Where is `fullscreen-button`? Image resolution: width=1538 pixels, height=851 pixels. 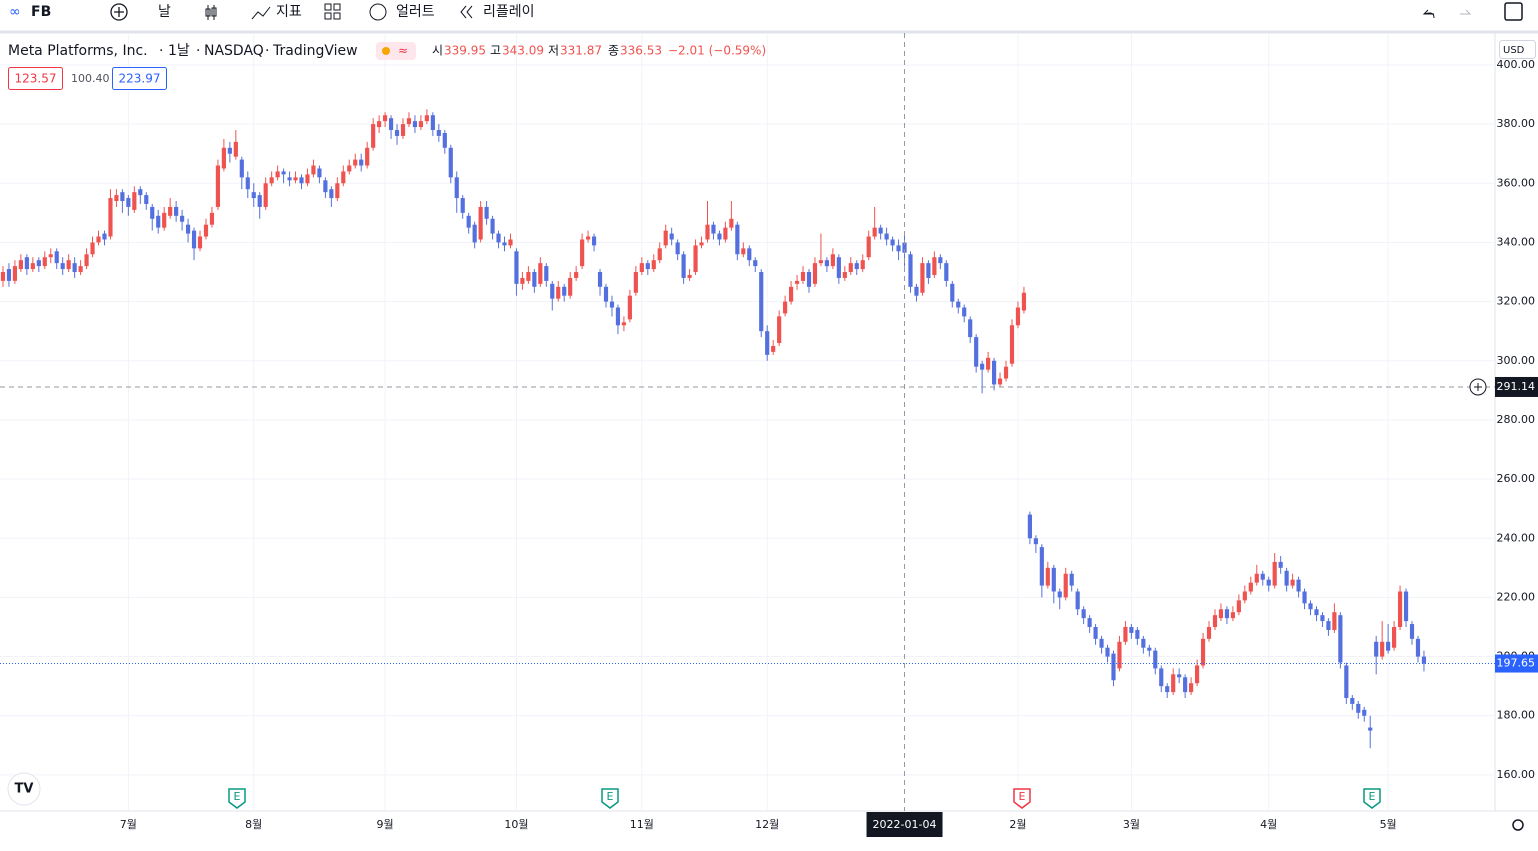
fullscreen-button is located at coordinates (1513, 11).